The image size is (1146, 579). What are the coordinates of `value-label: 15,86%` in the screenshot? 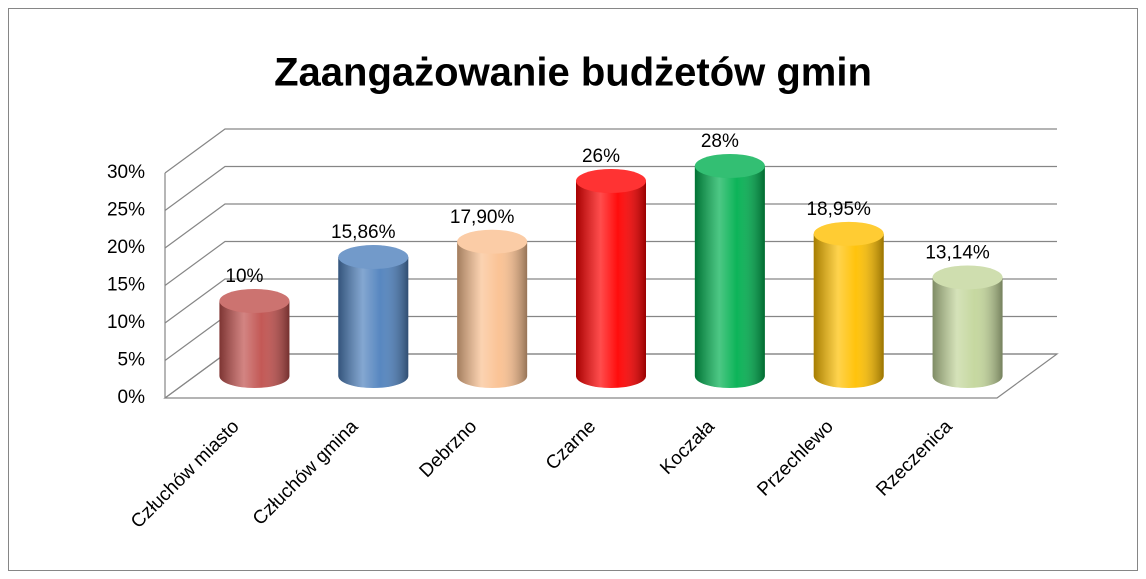 It's located at (363, 232).